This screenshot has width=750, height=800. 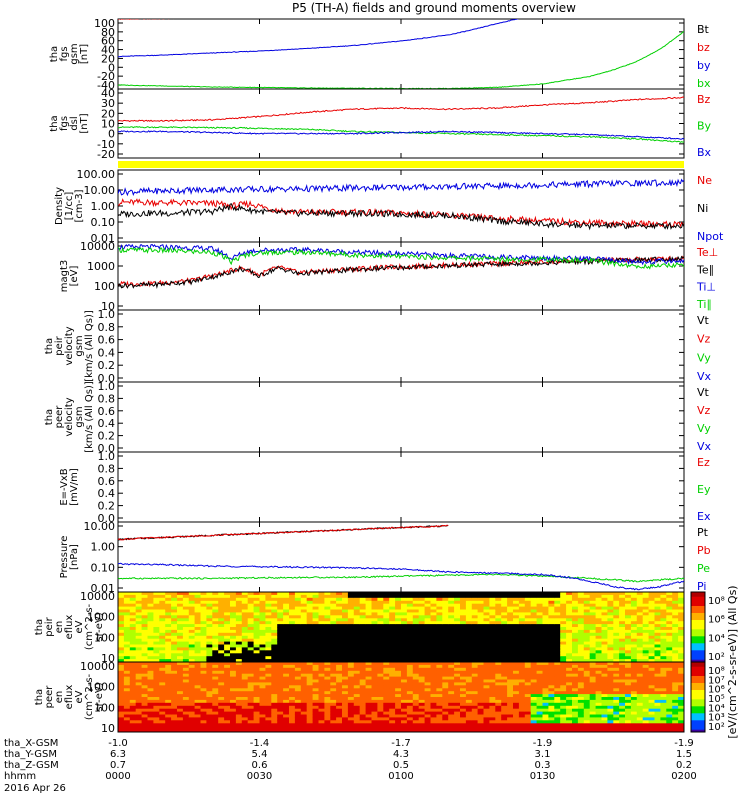 I want to click on colorbar-cell, so click(x=698, y=614).